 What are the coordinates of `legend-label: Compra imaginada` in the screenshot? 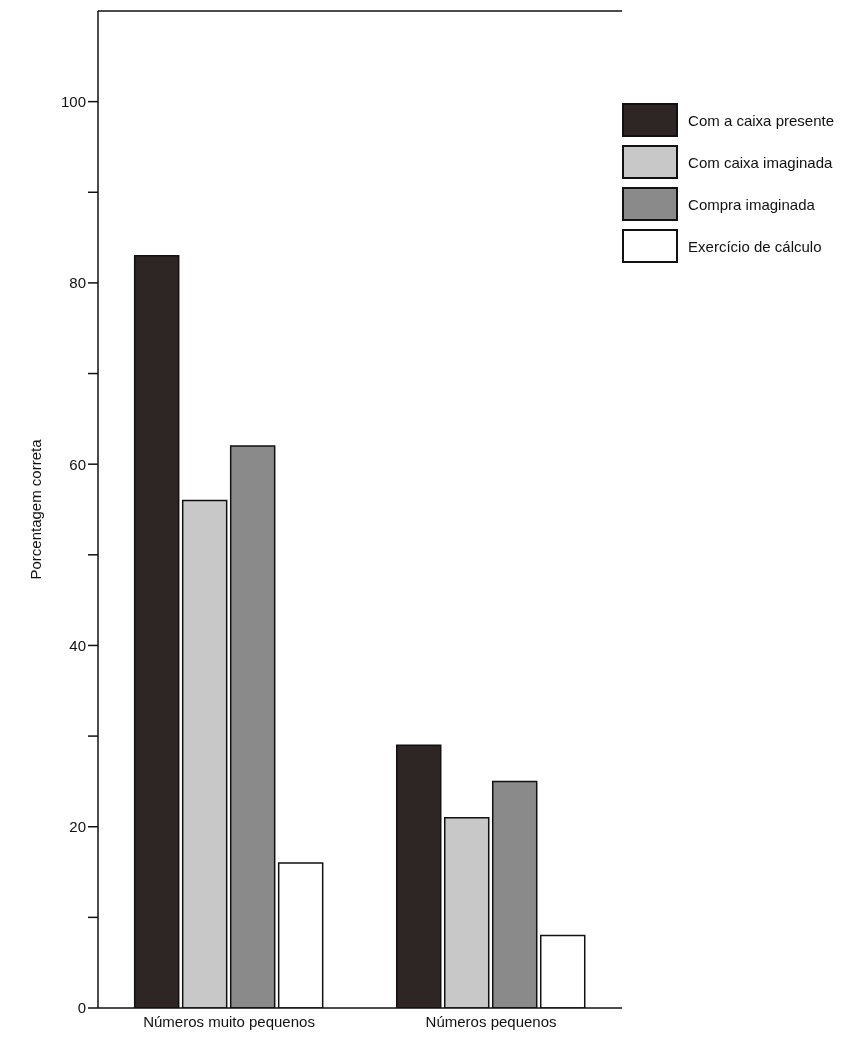 It's located at (751, 204).